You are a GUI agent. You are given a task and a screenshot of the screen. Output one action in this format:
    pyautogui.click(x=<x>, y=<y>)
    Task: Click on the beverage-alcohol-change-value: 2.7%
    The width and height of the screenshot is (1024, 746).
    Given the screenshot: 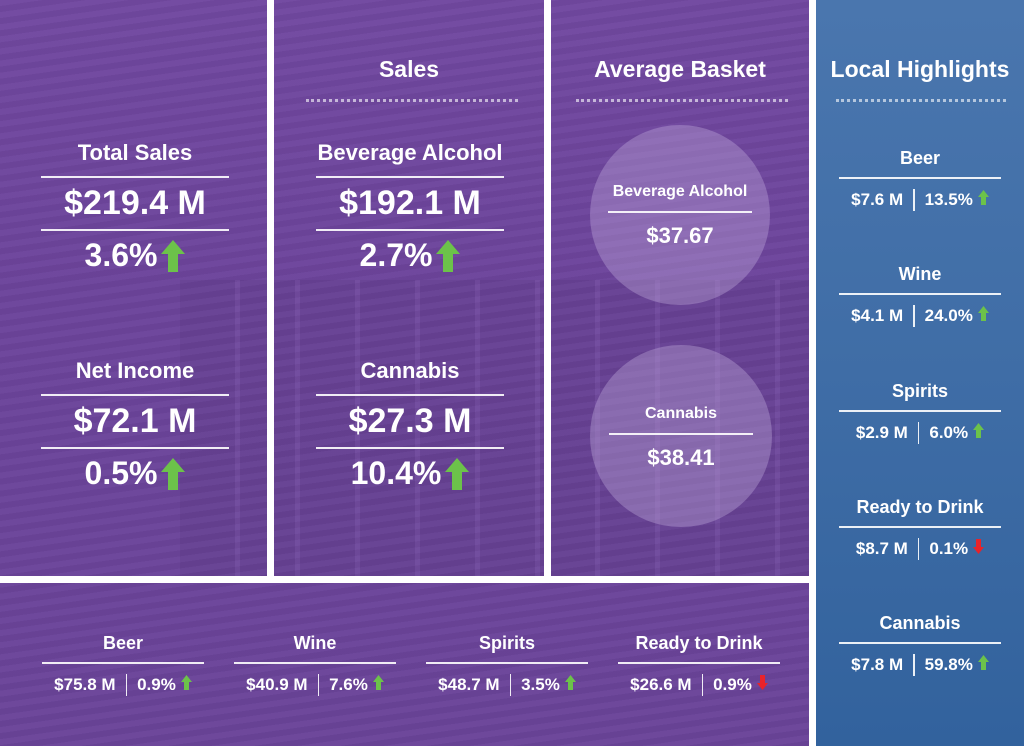 What is the action you would take?
    pyautogui.click(x=396, y=255)
    